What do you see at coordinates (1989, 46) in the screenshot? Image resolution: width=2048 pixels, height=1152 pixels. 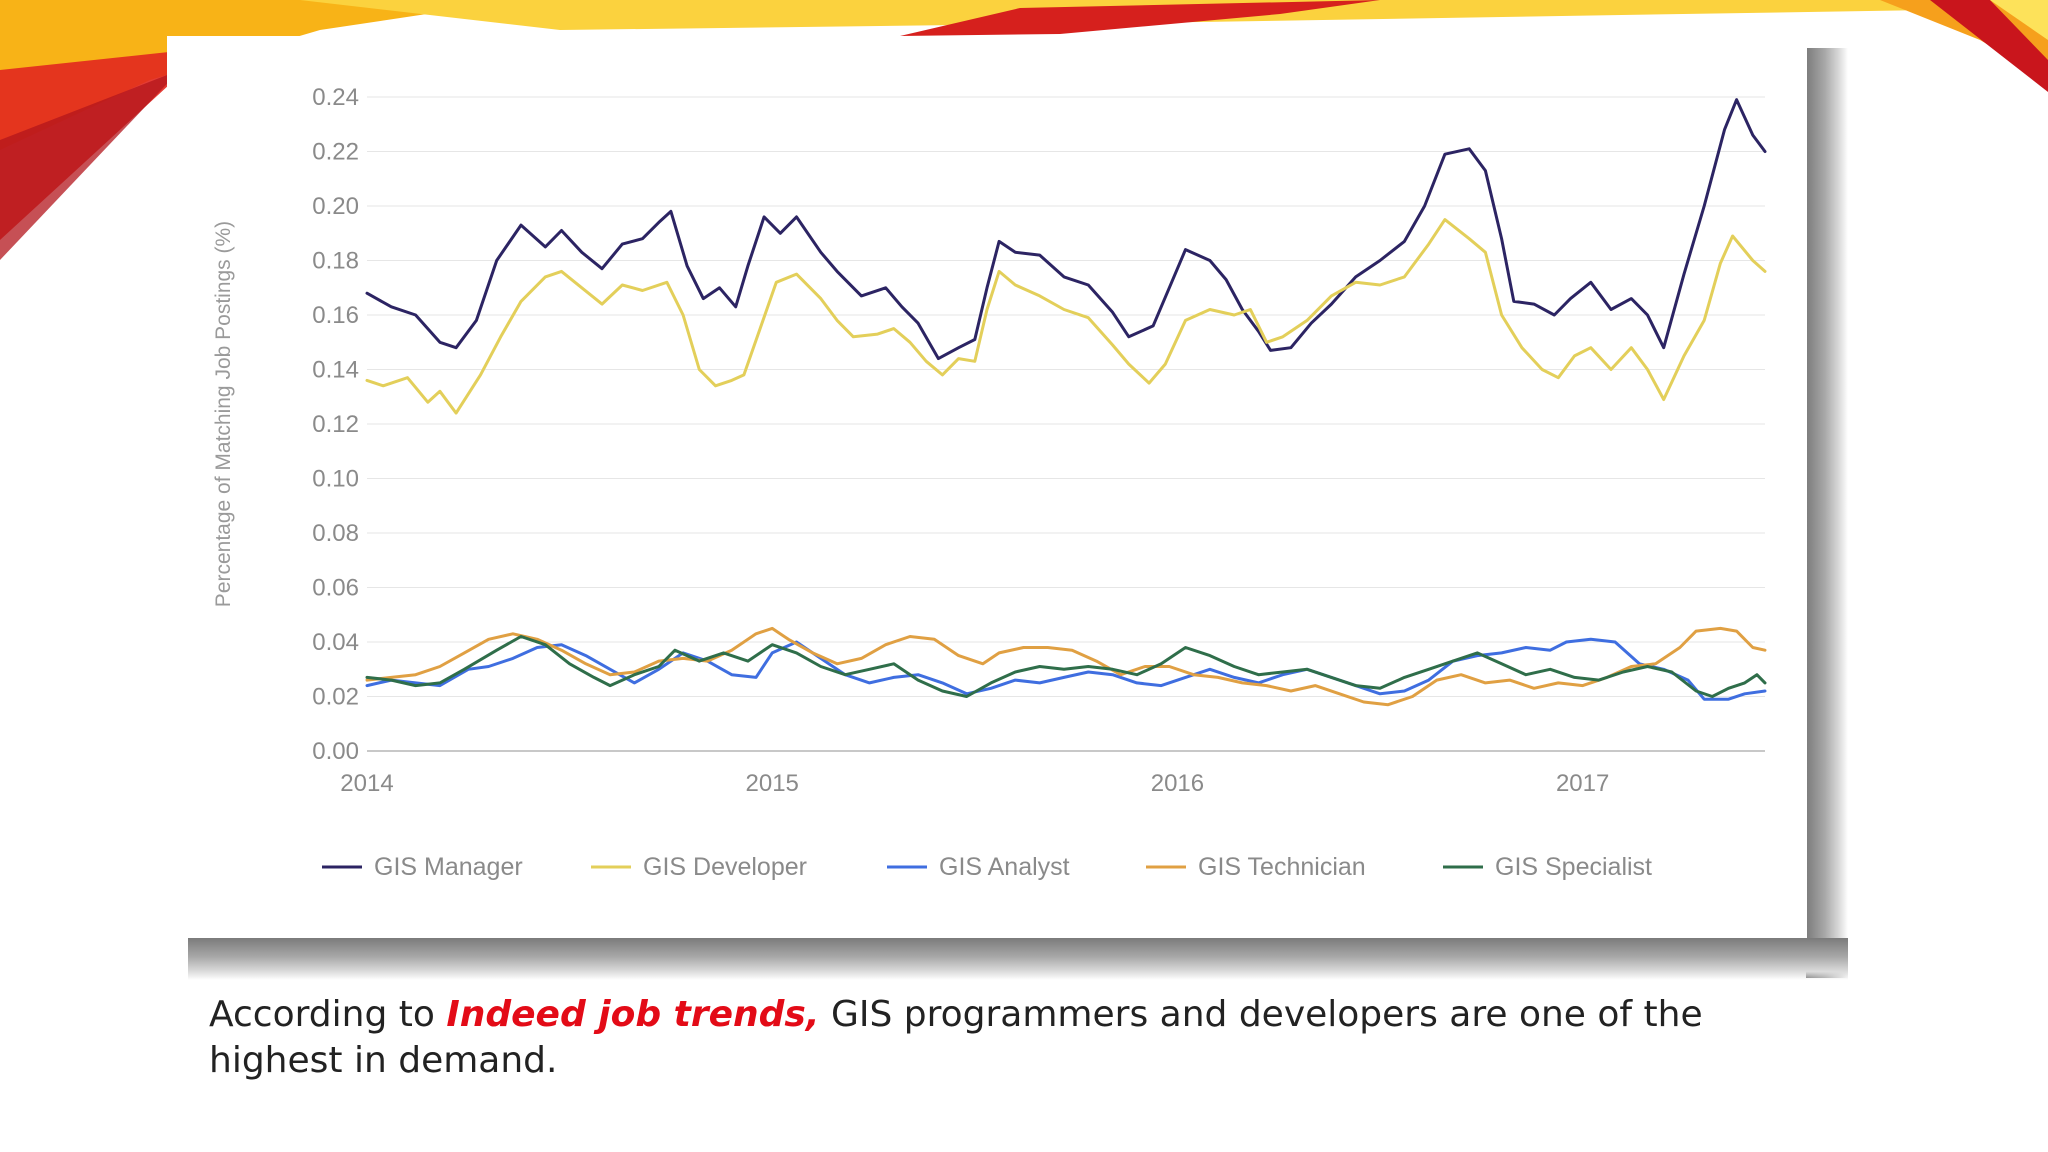 I see `decor-swoosh-right-red` at bounding box center [1989, 46].